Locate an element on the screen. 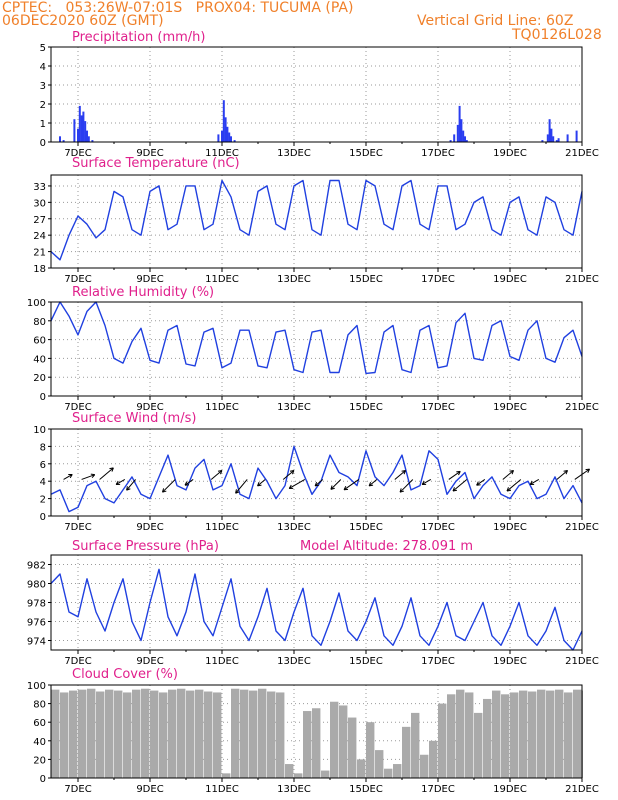 The image size is (618, 800). y-tick-label: 40 is located at coordinates (39, 359).